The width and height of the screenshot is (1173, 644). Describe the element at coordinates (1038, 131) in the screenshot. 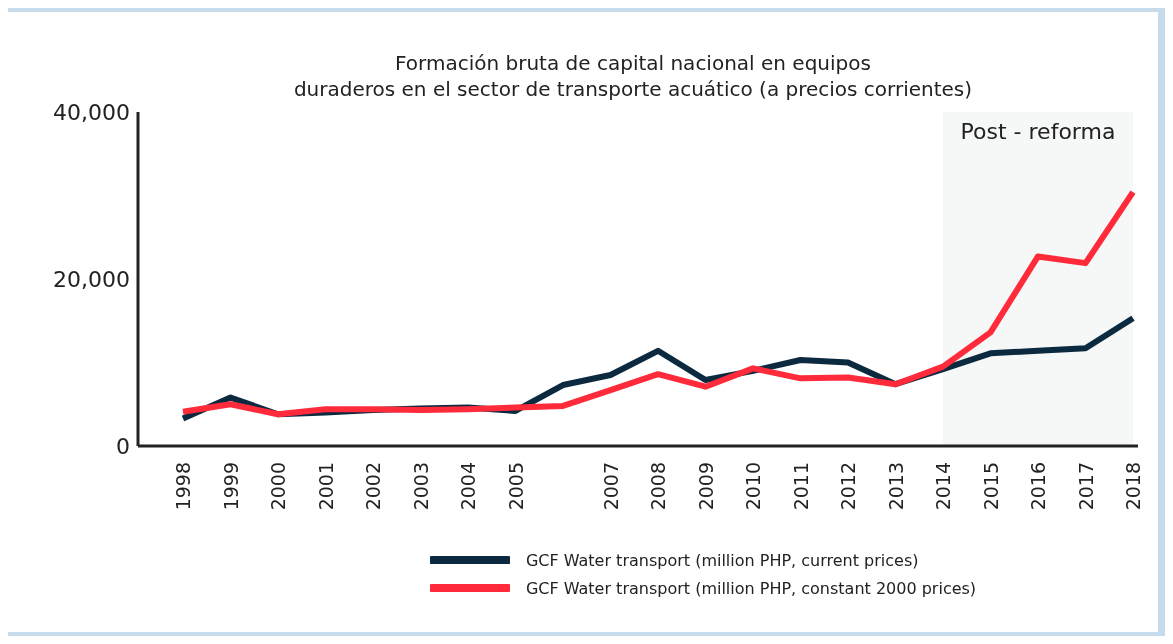

I see `band-label: Post - reforma` at that location.